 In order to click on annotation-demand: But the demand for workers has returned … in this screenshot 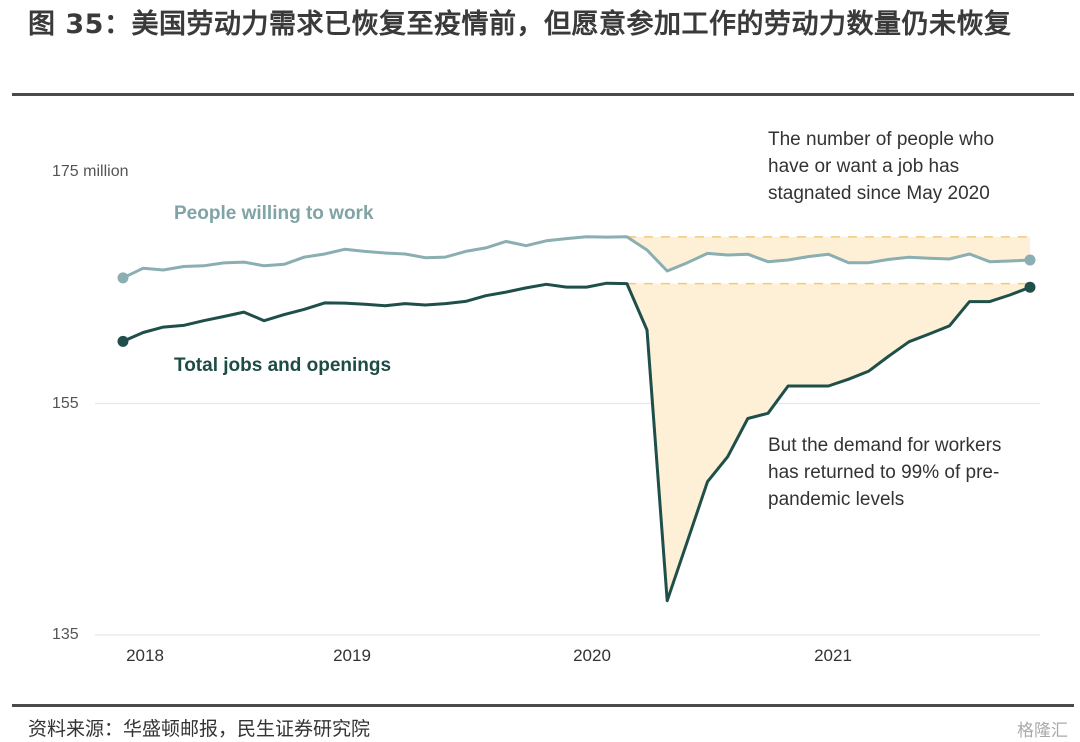, I will do `click(884, 472)`.